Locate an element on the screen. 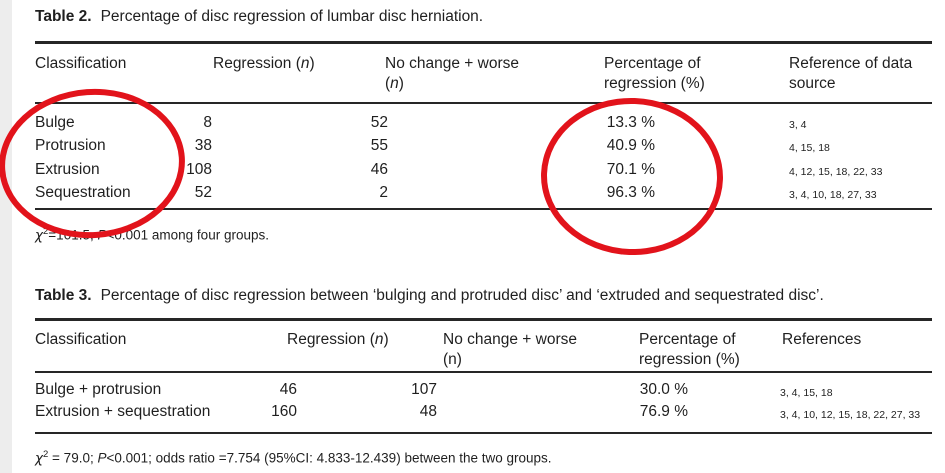  table3-header-classification: Classification is located at coordinates (81, 339).